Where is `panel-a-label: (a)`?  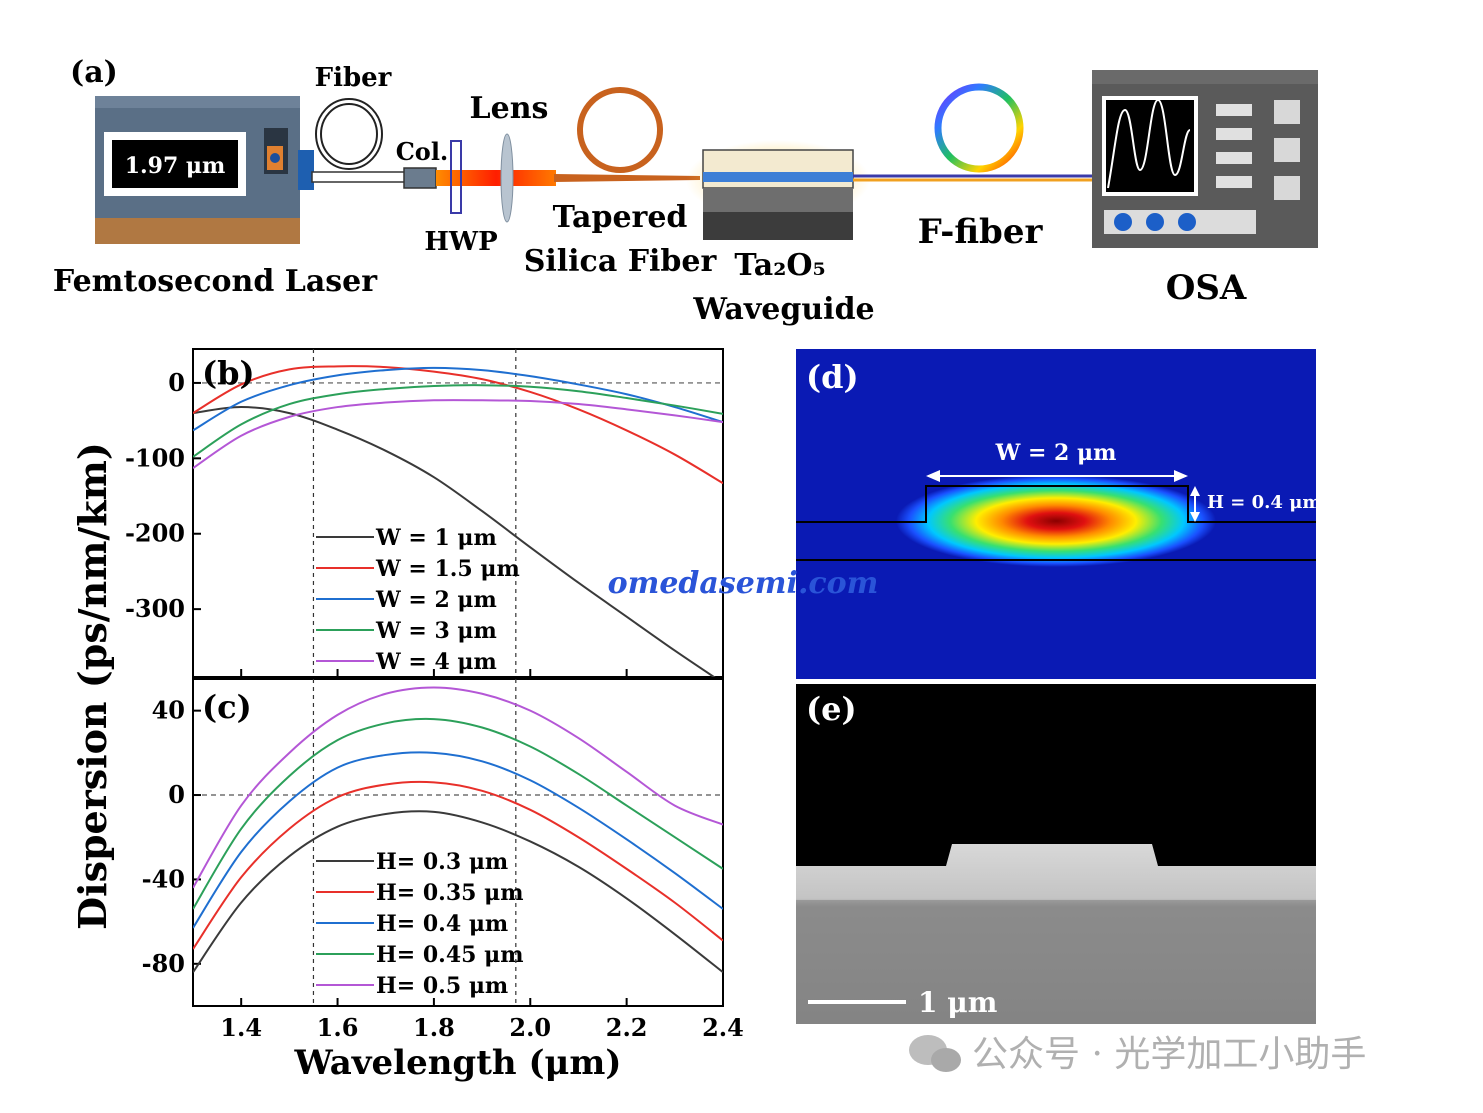 panel-a-label: (a) is located at coordinates (94, 72).